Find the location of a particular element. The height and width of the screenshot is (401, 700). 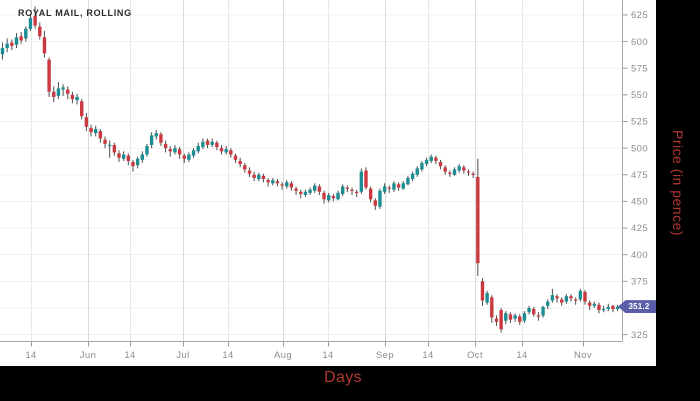

y-axis-title: Price (in pence) is located at coordinates (678, 183).